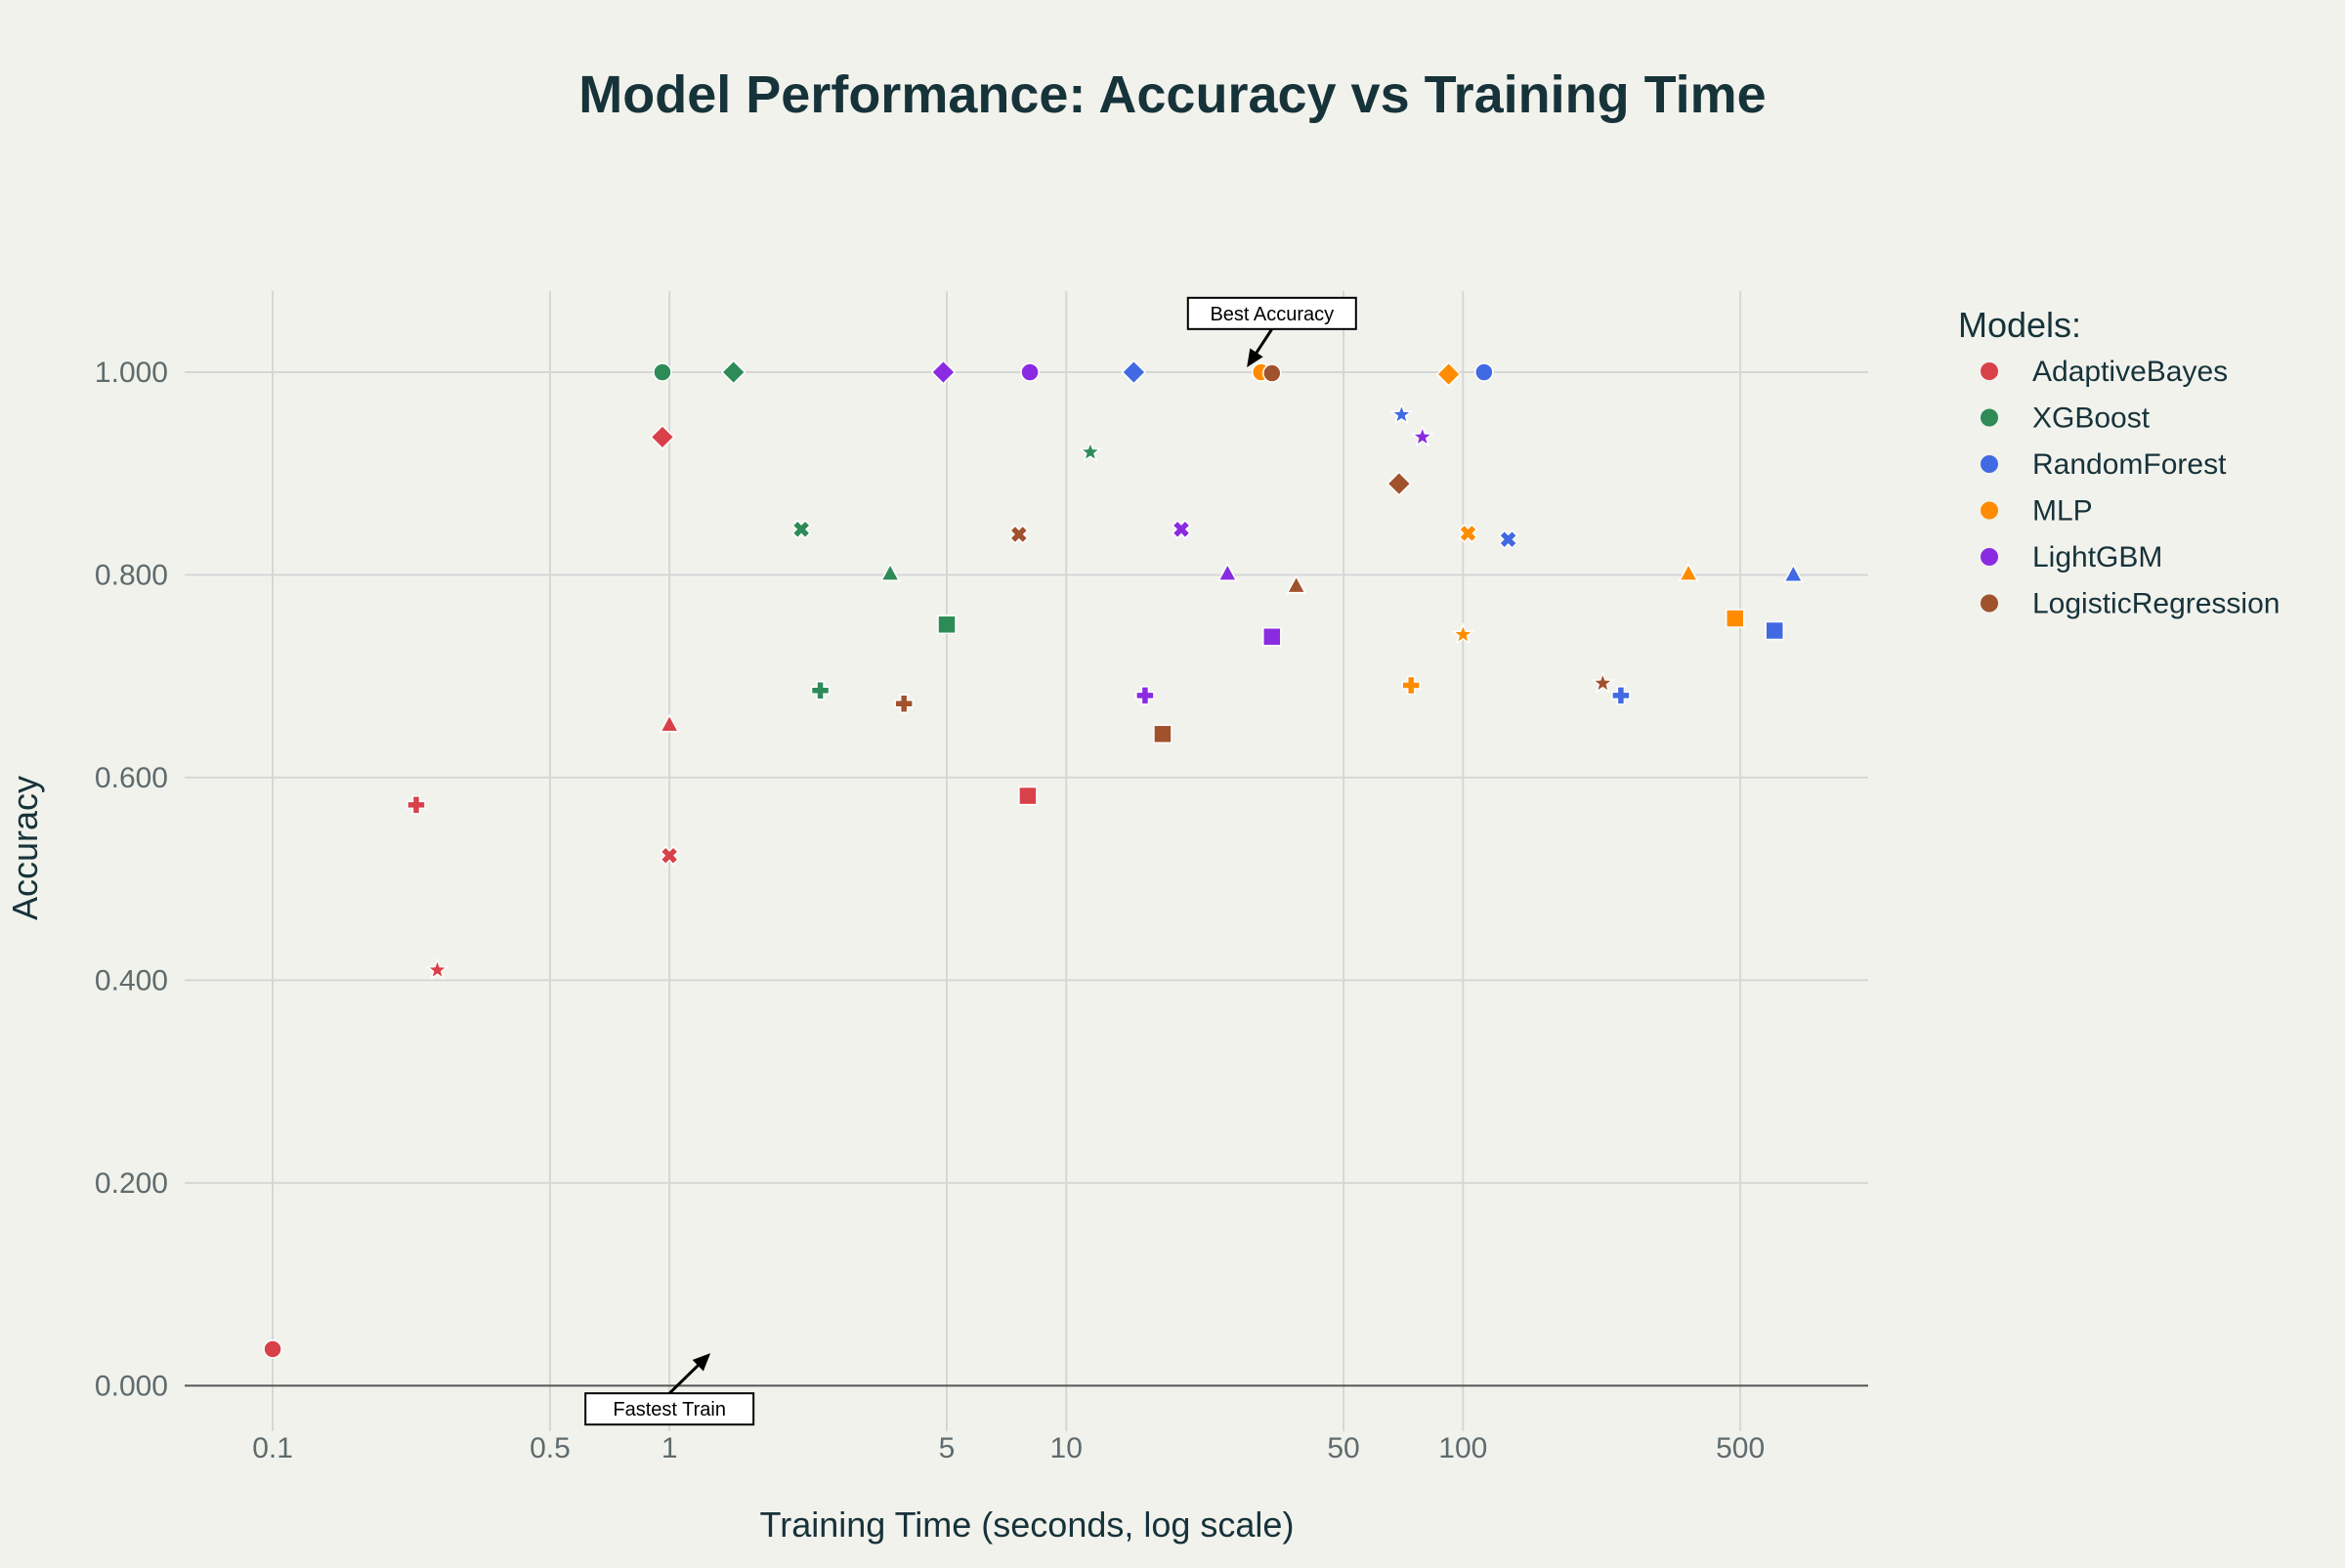 This screenshot has width=2345, height=1568. What do you see at coordinates (1740, 1448) in the screenshot?
I see `x-tick-label: 500` at bounding box center [1740, 1448].